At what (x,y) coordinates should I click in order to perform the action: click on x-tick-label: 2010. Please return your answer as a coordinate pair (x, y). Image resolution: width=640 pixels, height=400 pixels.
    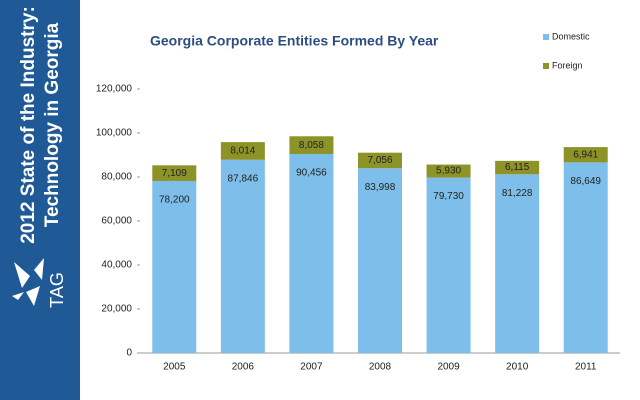
    Looking at the image, I should click on (517, 367).